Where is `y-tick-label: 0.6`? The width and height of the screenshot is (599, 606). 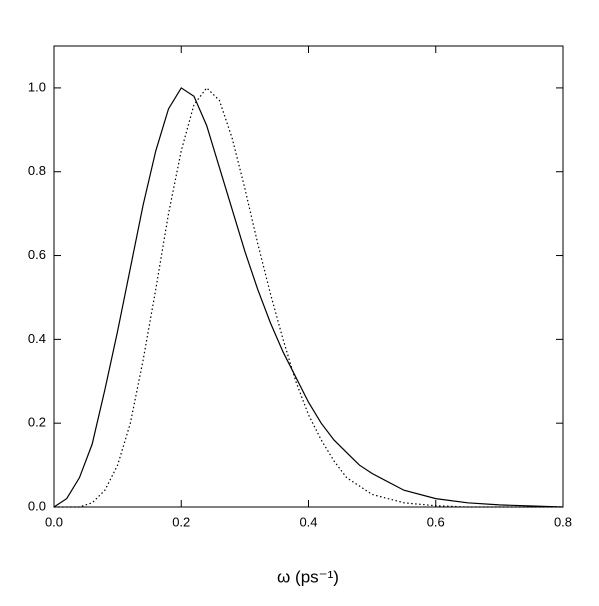 y-tick-label: 0.6 is located at coordinates (37, 254).